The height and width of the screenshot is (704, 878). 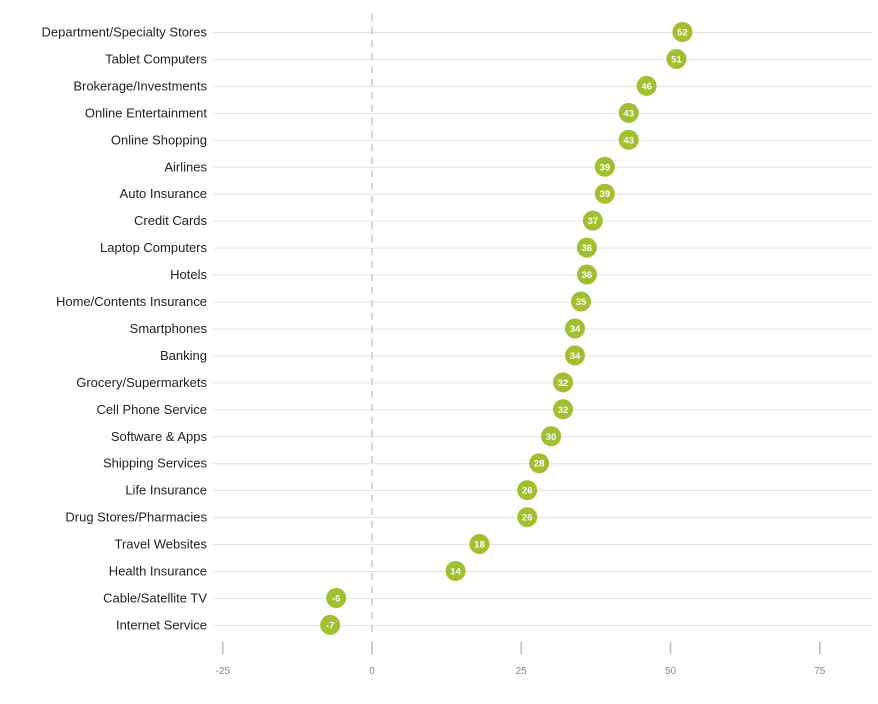 I want to click on category-label: Airlines, so click(x=185, y=166).